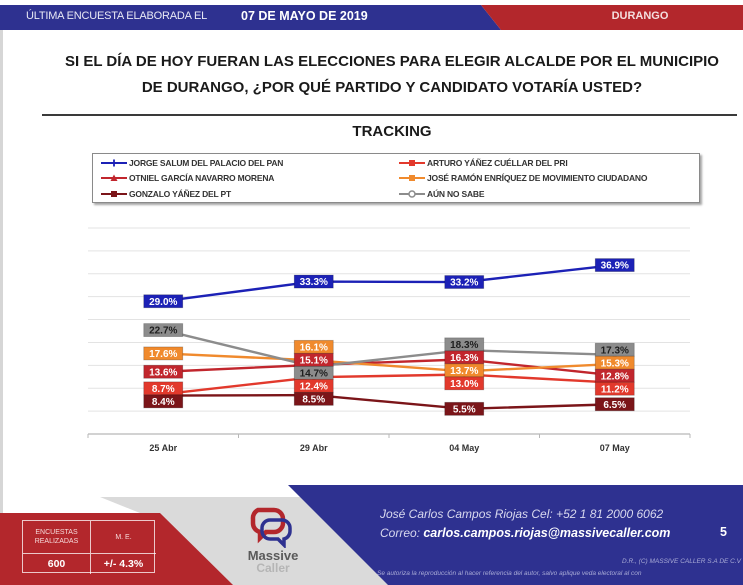 The height and width of the screenshot is (585, 743). I want to click on data-label-text: 13.6%, so click(163, 372).